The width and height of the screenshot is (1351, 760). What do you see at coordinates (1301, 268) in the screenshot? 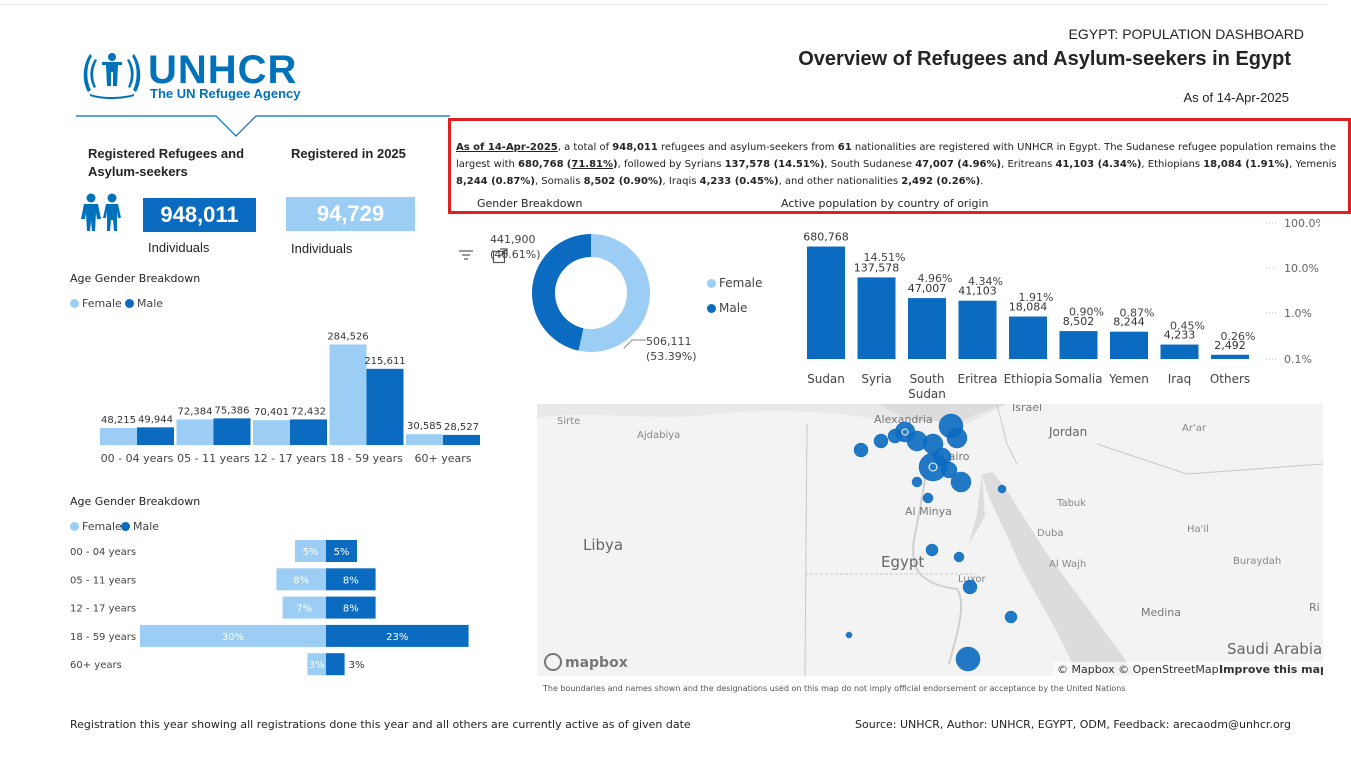
I see `y2-tick-label: 10.0%` at bounding box center [1301, 268].